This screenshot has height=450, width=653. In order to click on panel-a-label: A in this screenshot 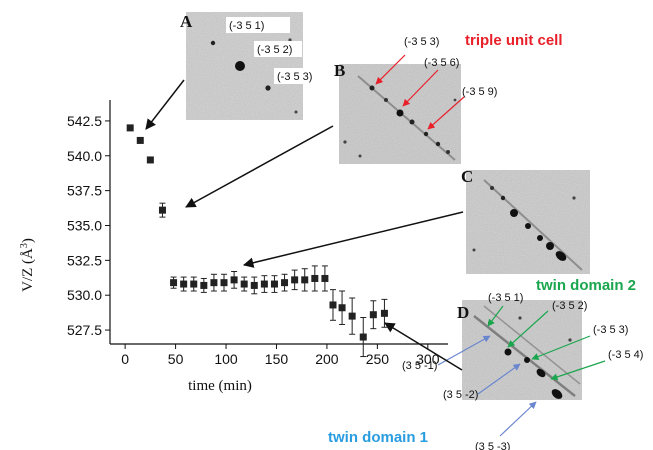, I will do `click(186, 21)`.